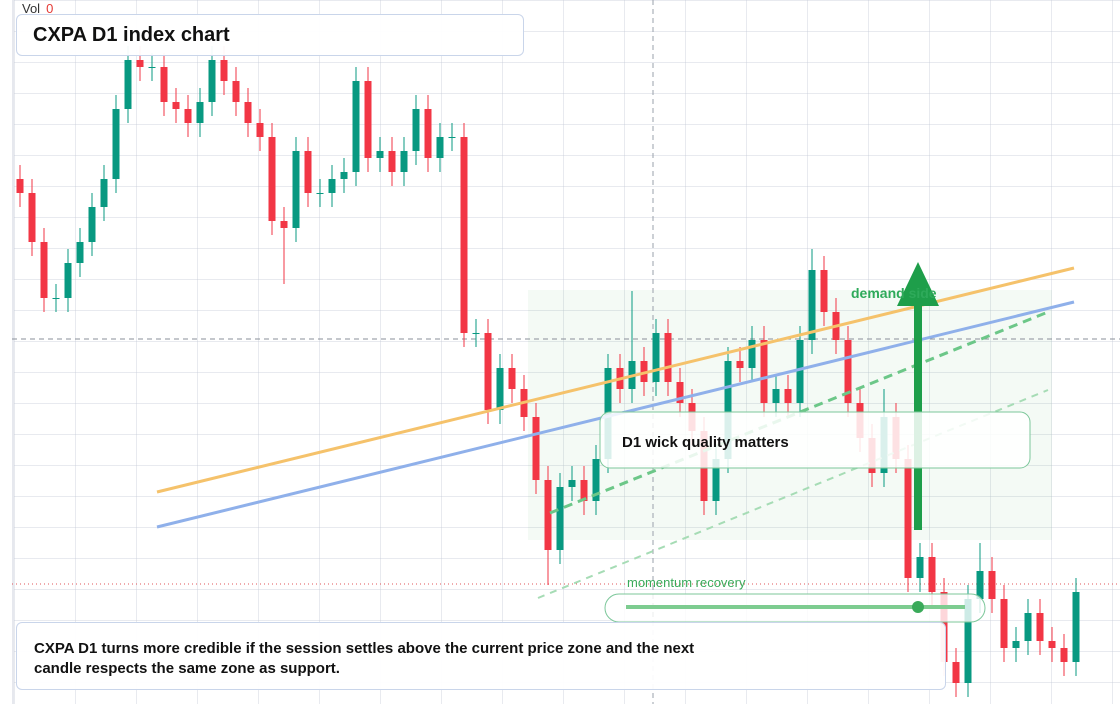  What do you see at coordinates (270, 35) in the screenshot?
I see `title-box: CXPA D1 index chart` at bounding box center [270, 35].